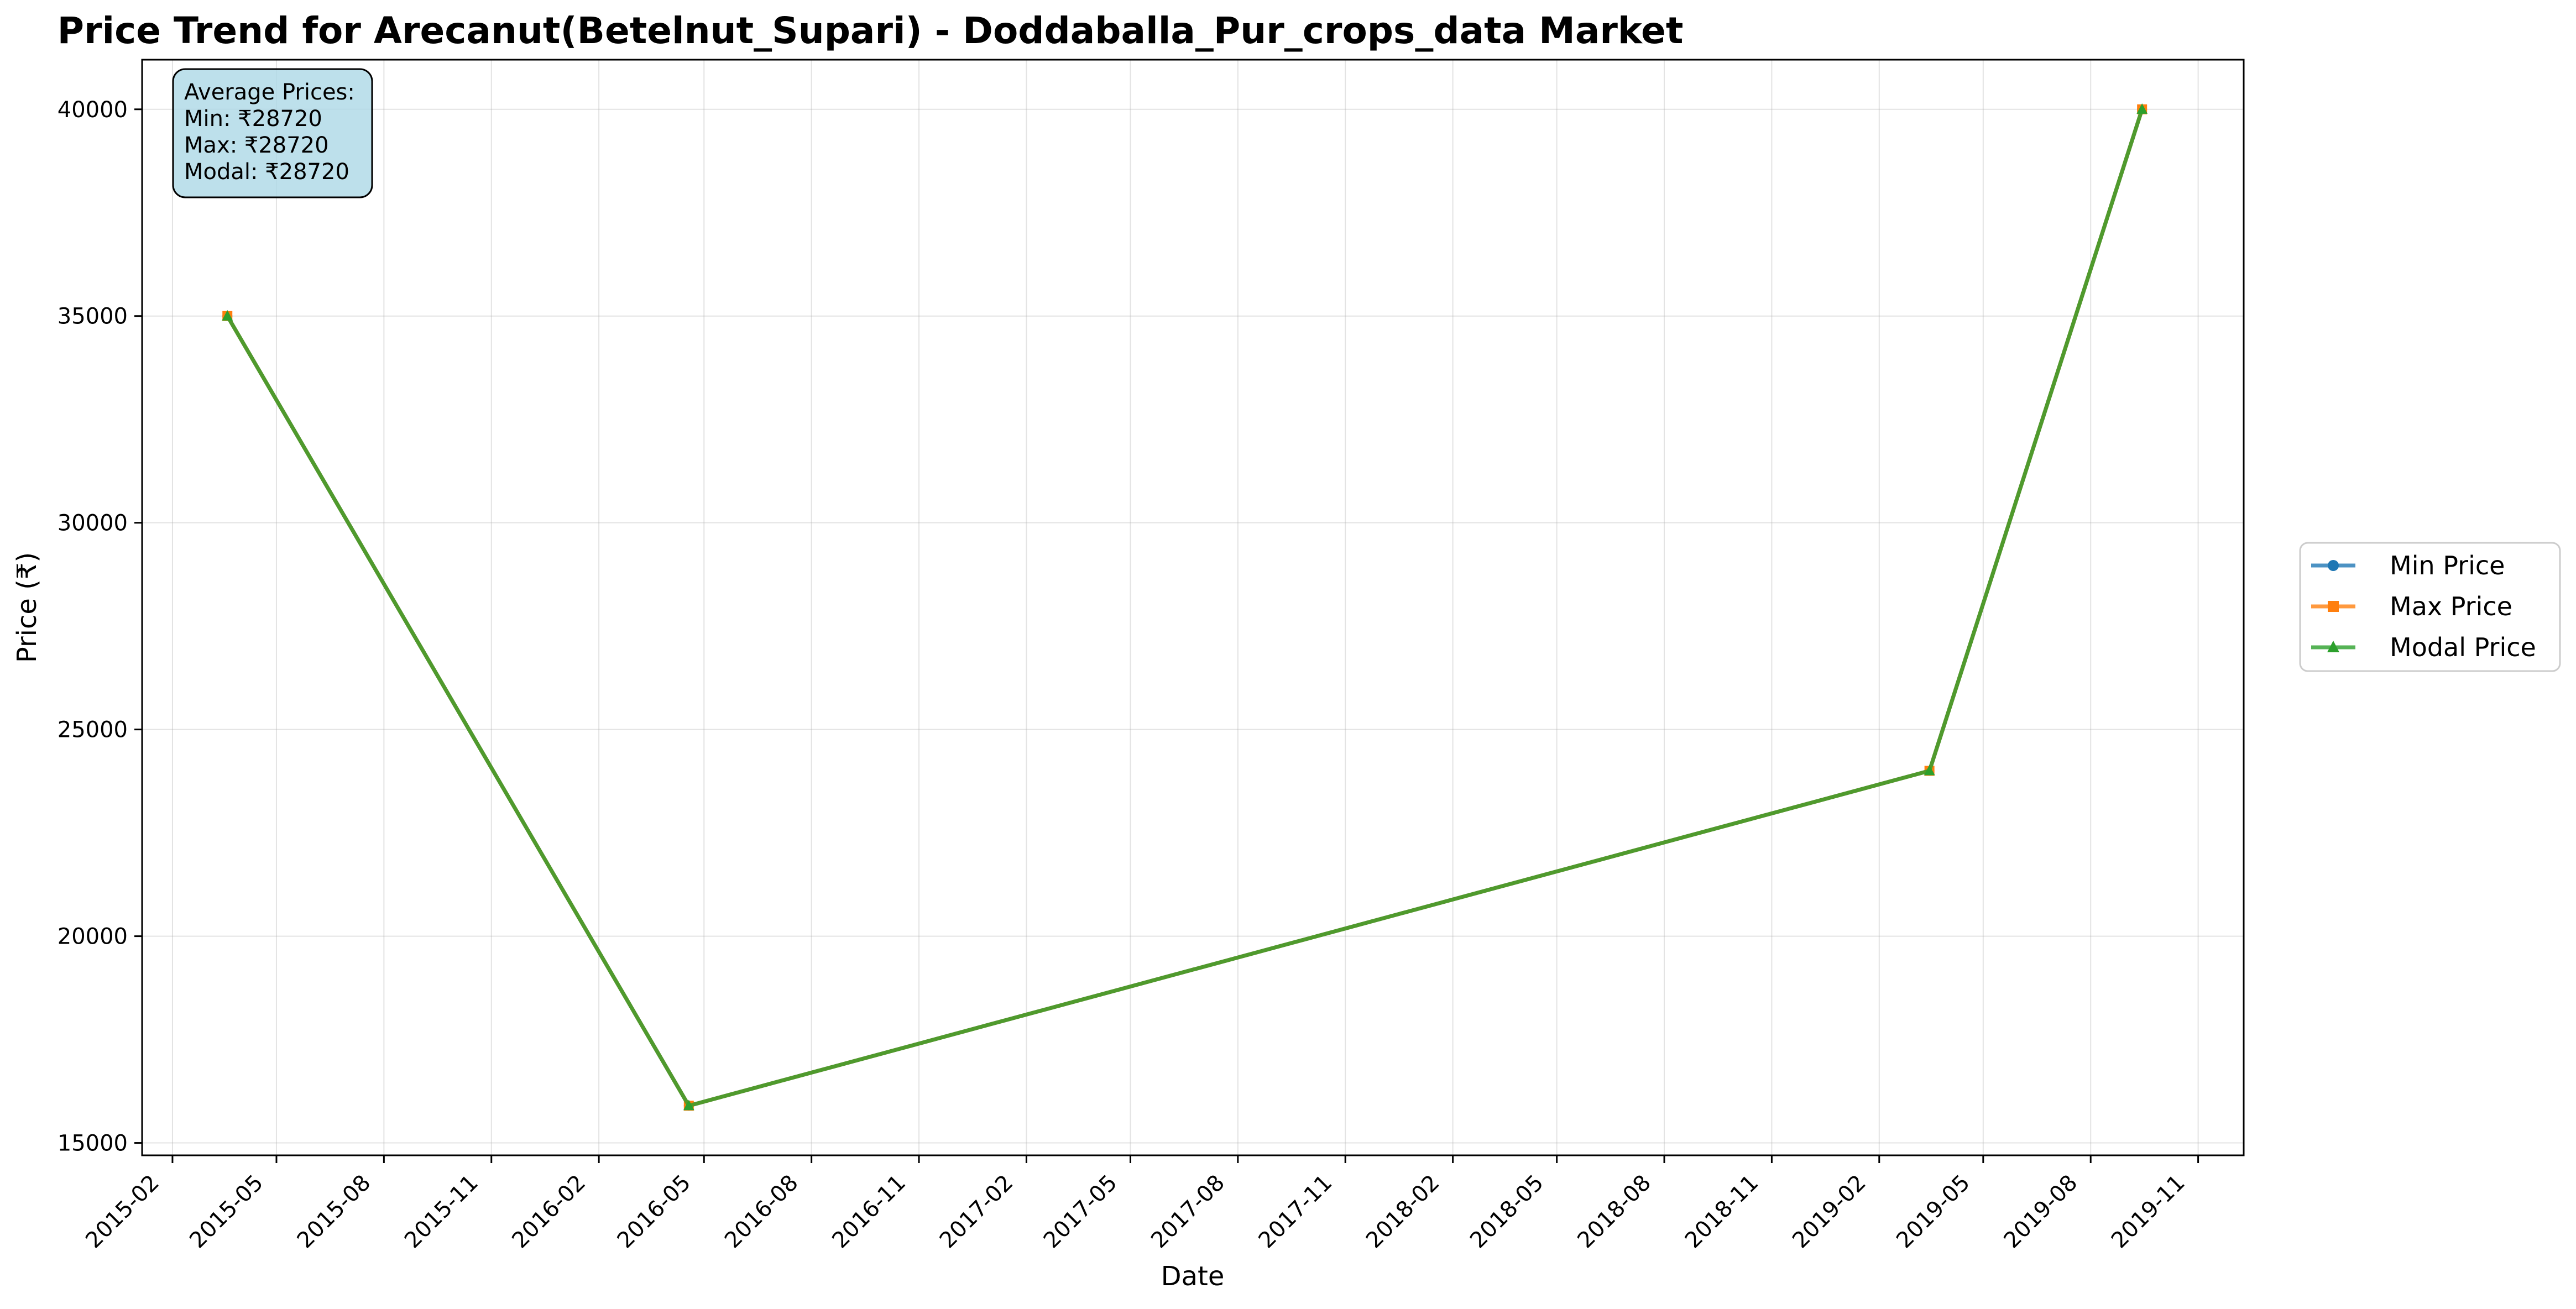 The image size is (2576, 1309). What do you see at coordinates (2451, 606) in the screenshot?
I see `legend-label: Max Price` at bounding box center [2451, 606].